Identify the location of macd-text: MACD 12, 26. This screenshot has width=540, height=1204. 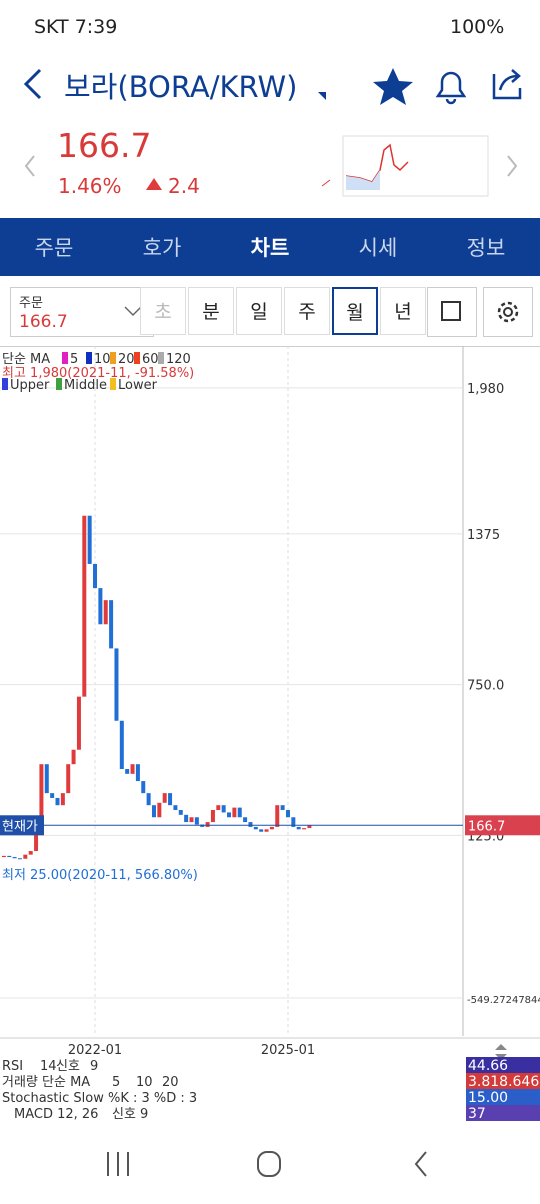
(56, 1114).